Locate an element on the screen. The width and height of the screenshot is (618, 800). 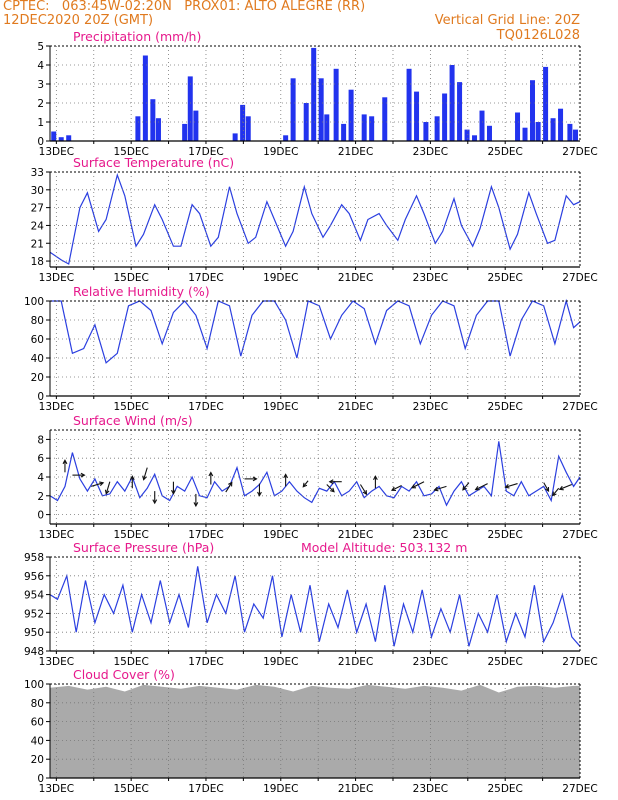
y-tick-label: 24 is located at coordinates (38, 226).